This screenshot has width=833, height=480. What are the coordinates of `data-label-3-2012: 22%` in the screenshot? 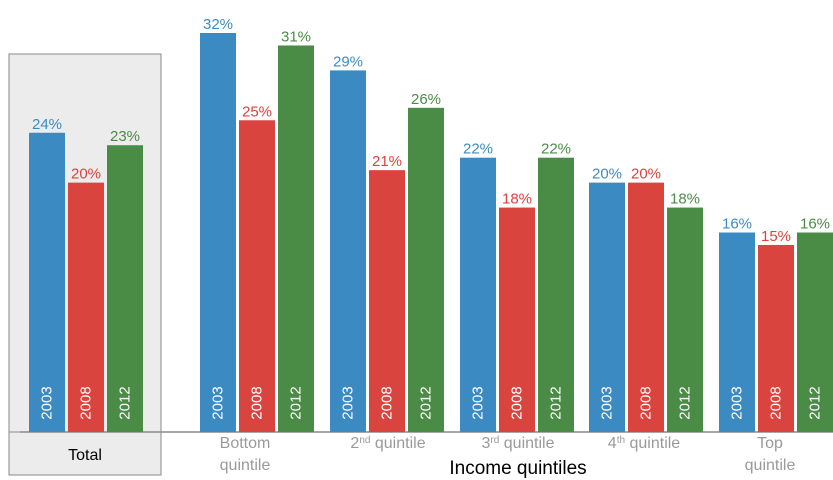 It's located at (556, 149).